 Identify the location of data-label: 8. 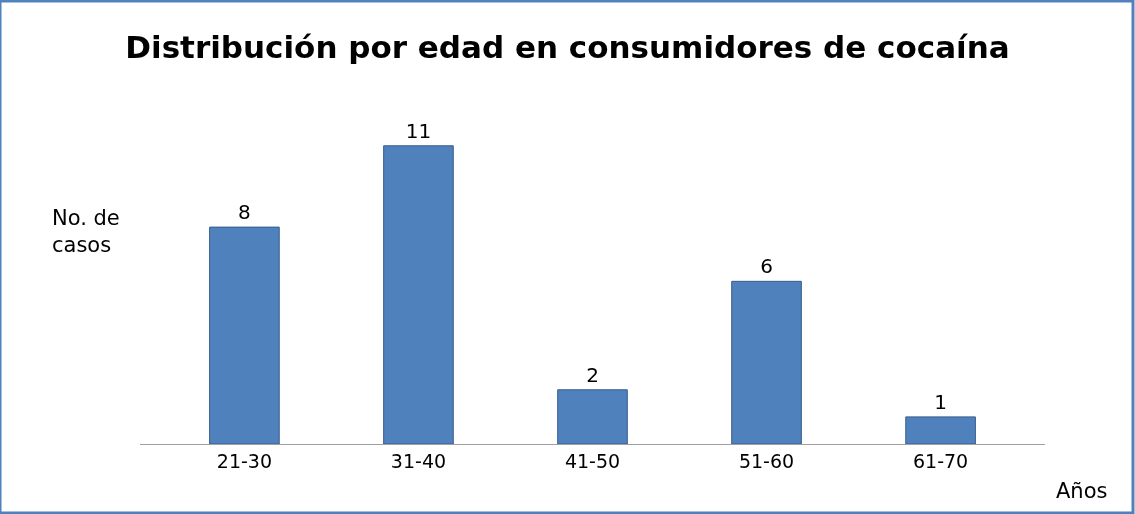
(244, 212).